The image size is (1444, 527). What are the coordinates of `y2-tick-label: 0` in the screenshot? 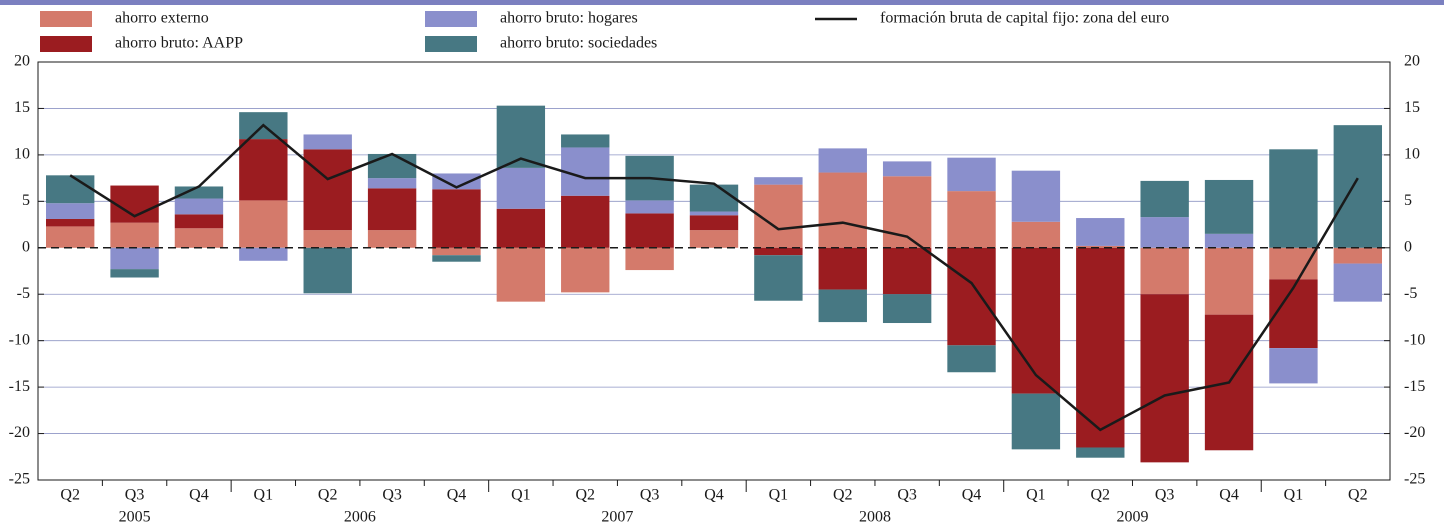 It's located at (1408, 246).